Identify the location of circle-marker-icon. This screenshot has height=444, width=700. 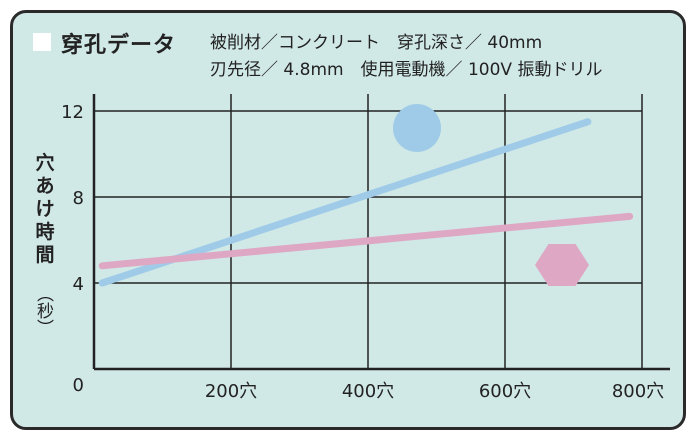
(417, 128).